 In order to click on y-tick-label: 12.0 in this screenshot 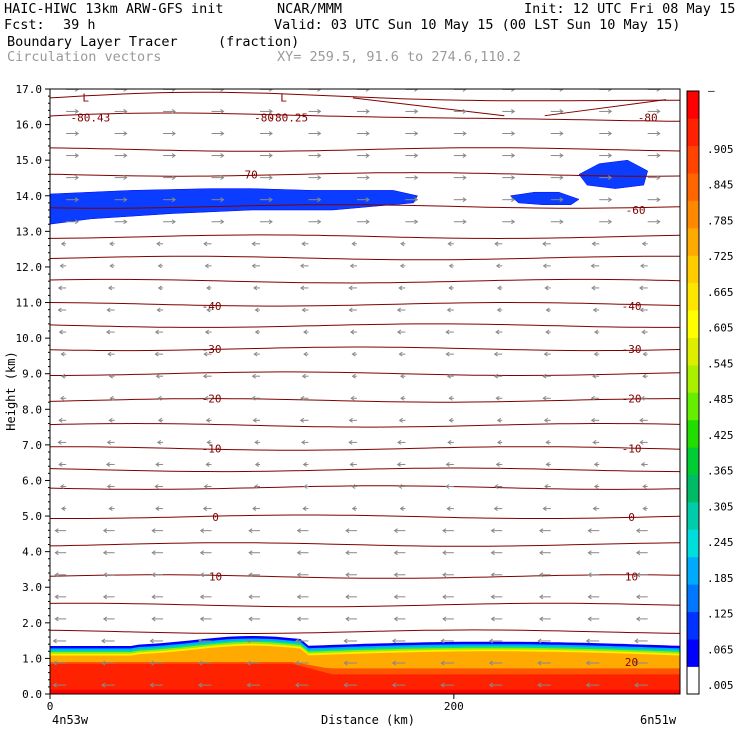, I will do `click(29, 267)`.